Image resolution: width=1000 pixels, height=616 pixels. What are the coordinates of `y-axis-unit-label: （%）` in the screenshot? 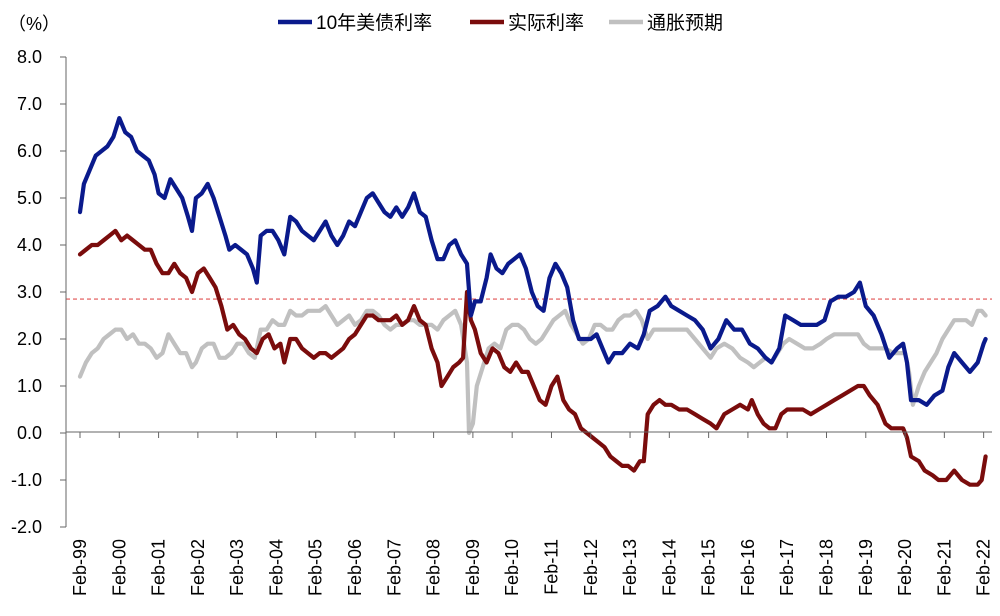 It's located at (34, 24).